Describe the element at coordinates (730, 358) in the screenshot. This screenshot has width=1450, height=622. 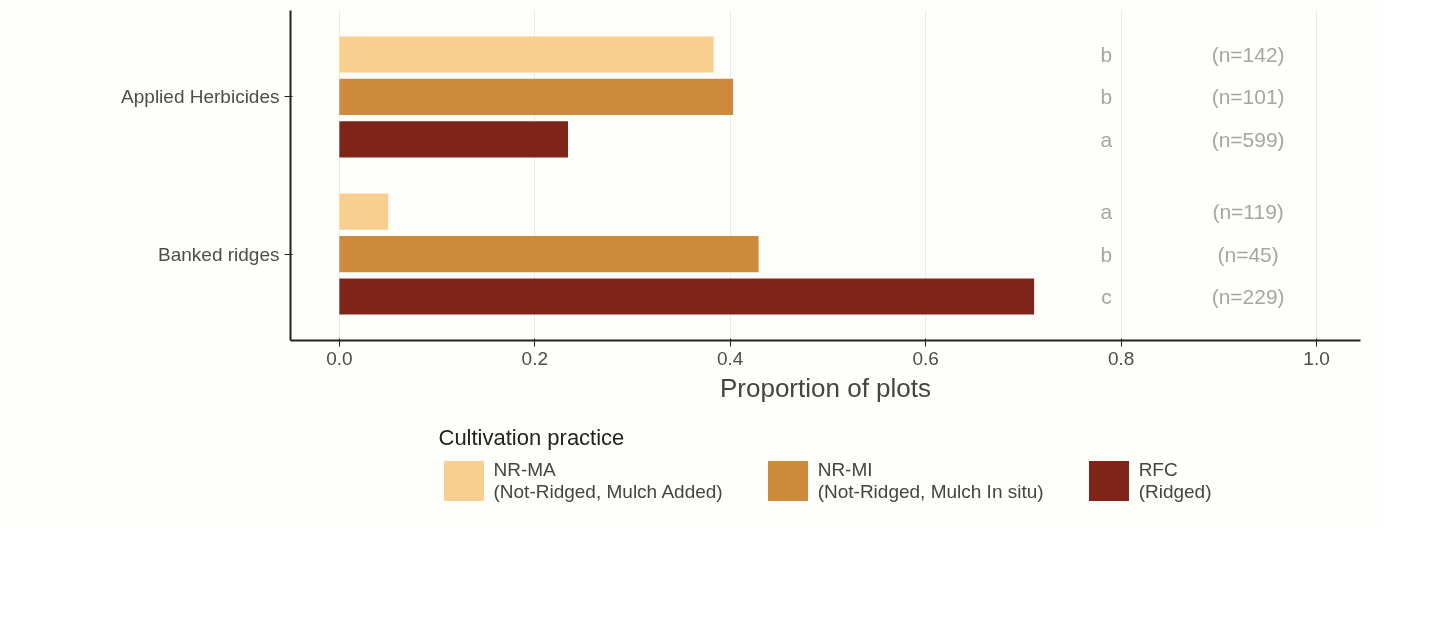
I see `x-tick-label: 0.4` at that location.